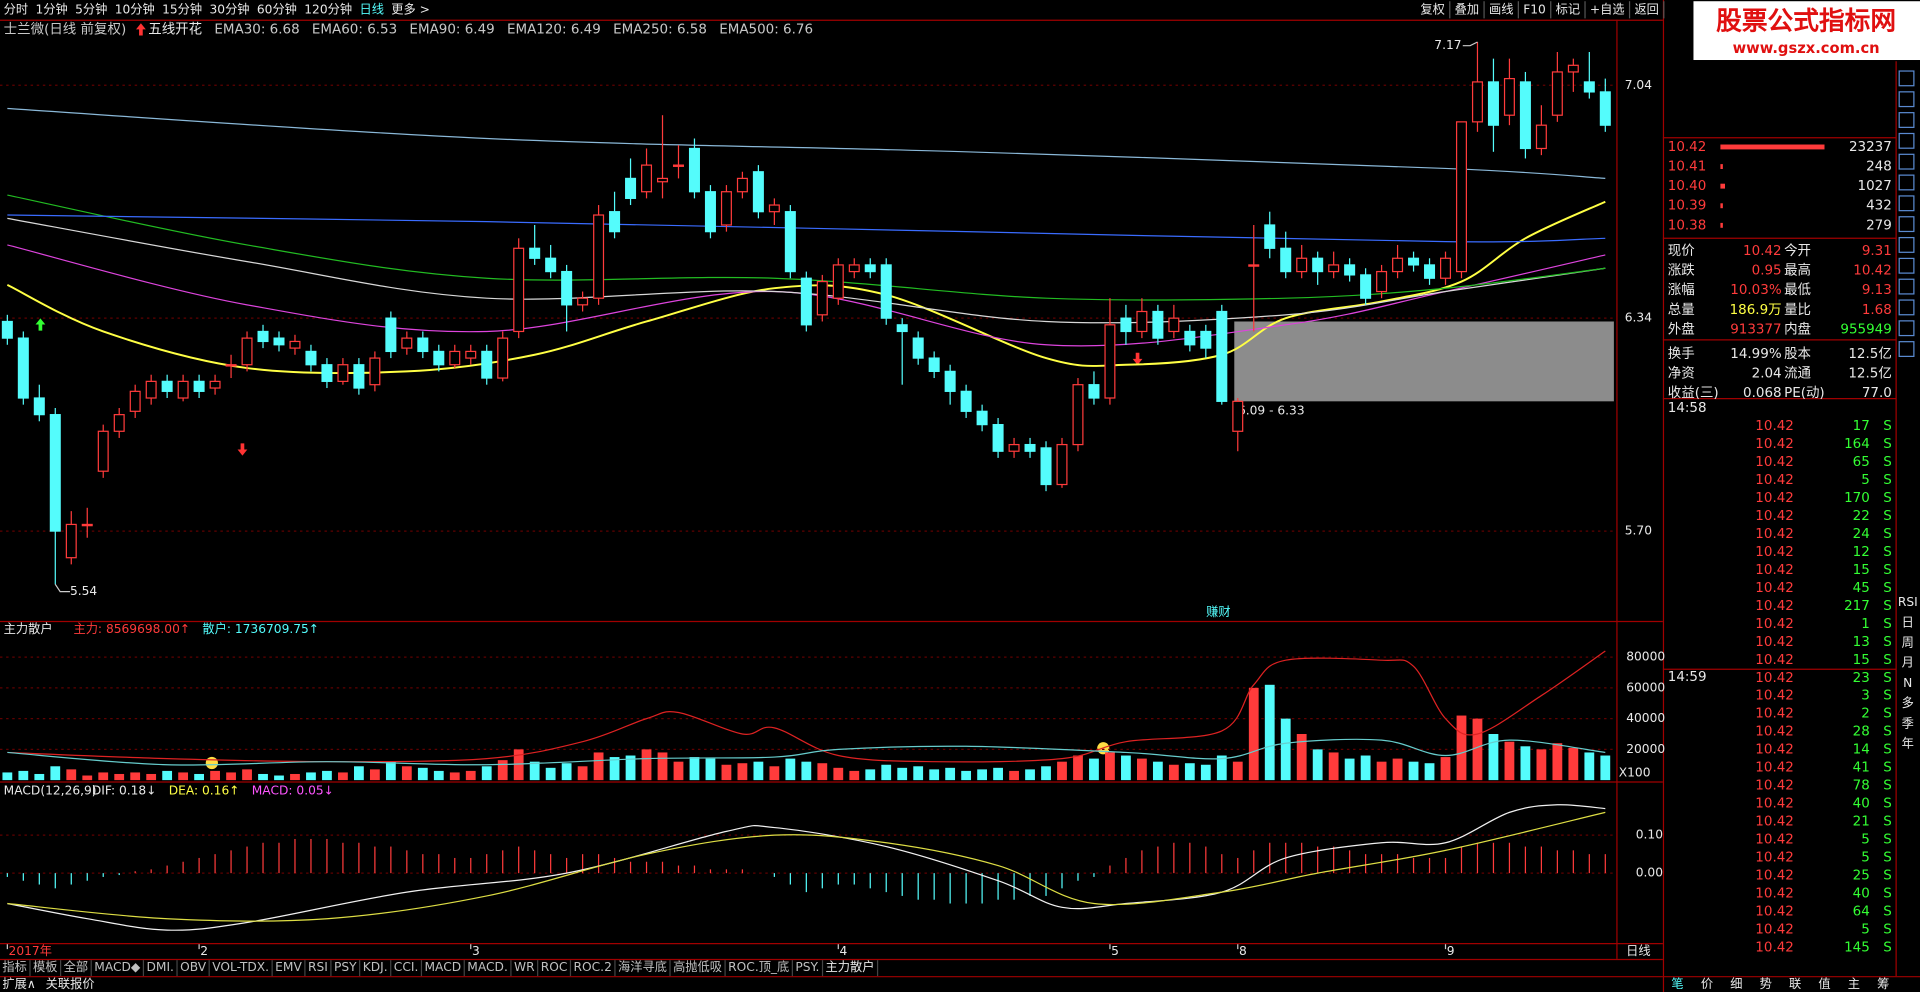 Image resolution: width=1920 pixels, height=992 pixels. Describe the element at coordinates (1869, 354) in the screenshot. I see `quote-value: 12.5亿` at that location.